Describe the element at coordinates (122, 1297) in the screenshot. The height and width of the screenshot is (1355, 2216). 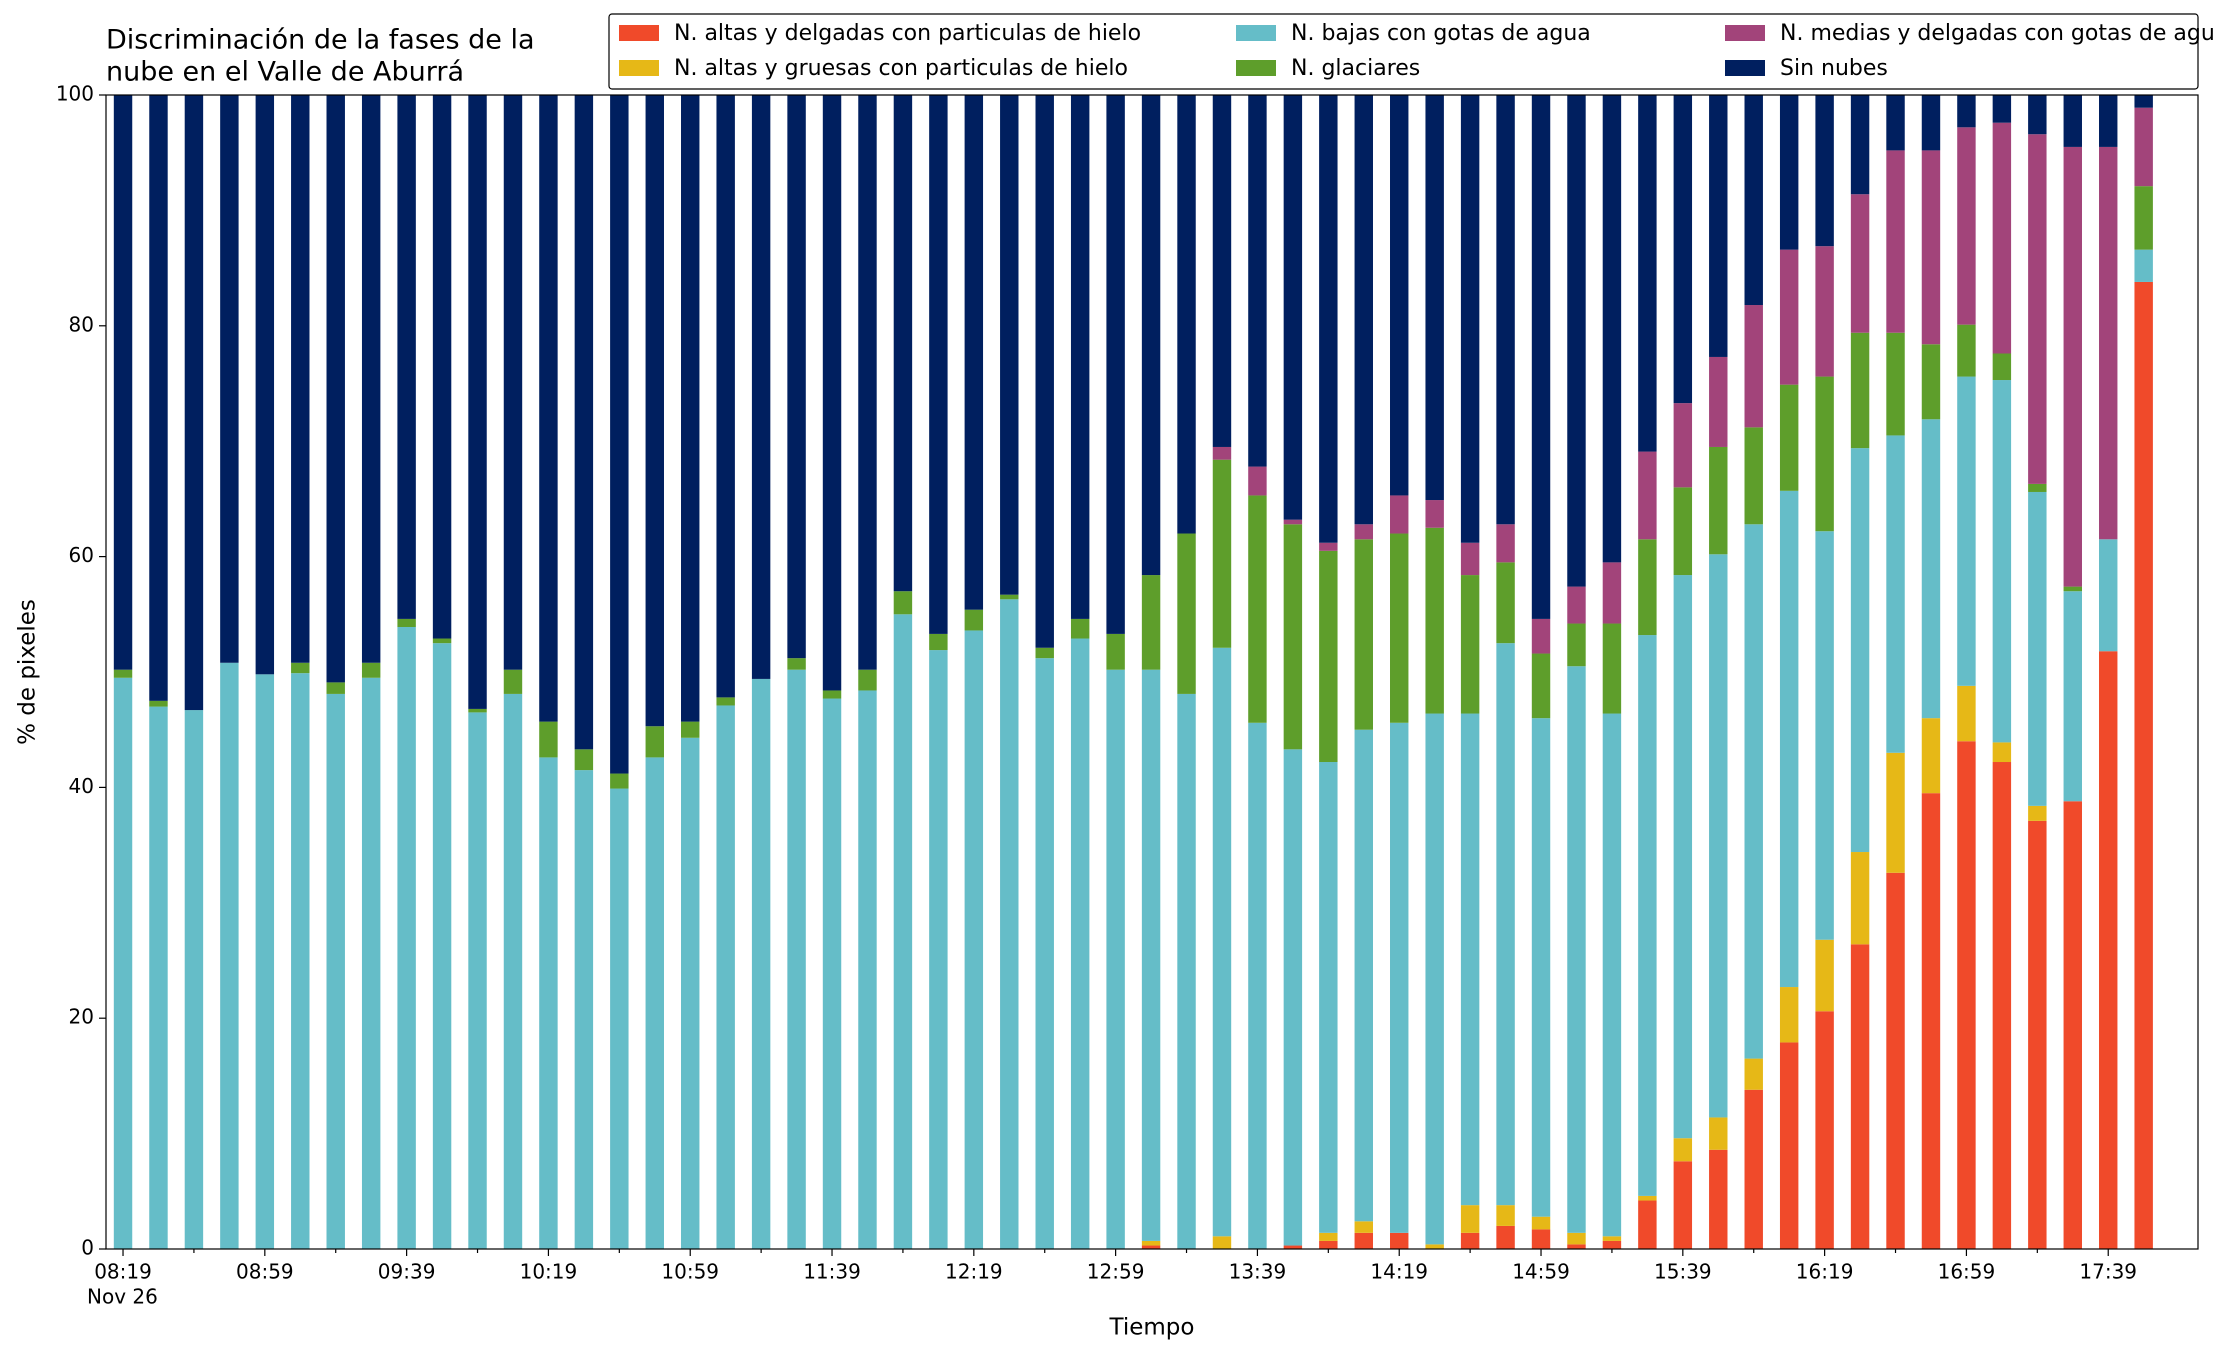
I see `date-label: Nov 26` at that location.